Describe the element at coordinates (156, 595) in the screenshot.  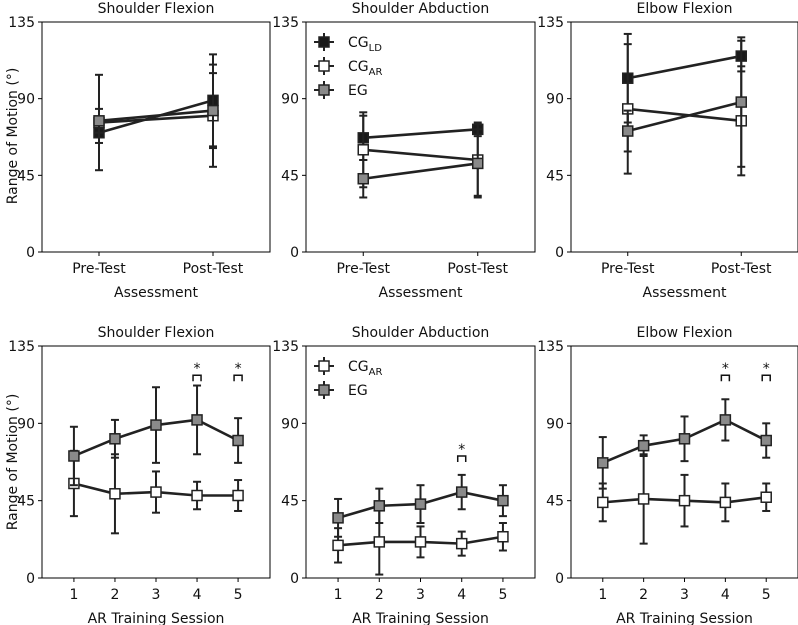
I see `x-tick-label: 3` at that location.